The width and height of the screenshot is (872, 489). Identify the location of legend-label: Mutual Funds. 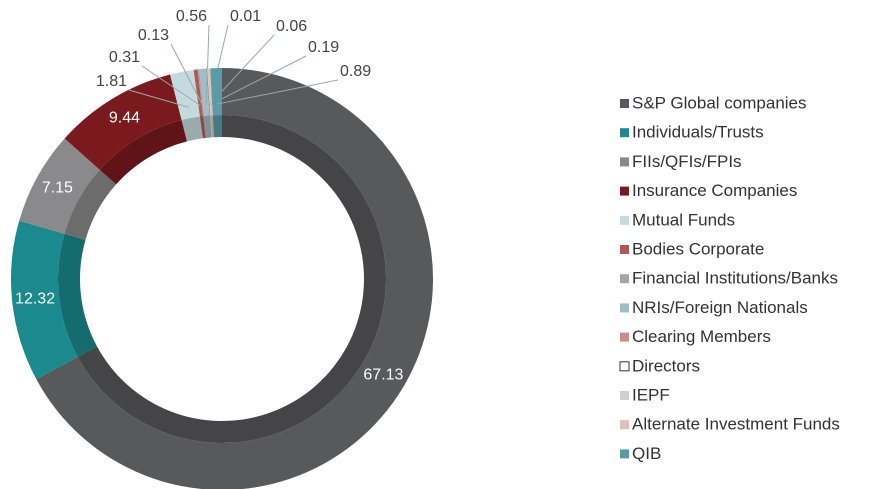
(683, 219).